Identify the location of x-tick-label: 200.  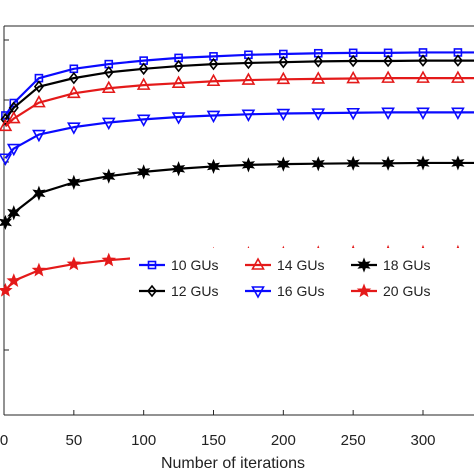
(283, 440).